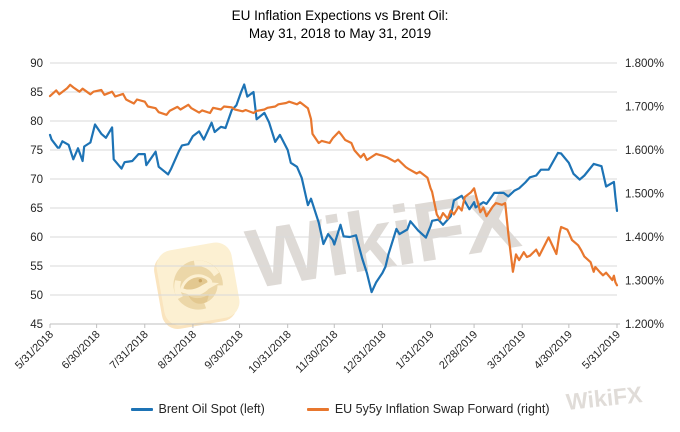  Describe the element at coordinates (36, 64) in the screenshot. I see `left-axis-label: 90` at that location.